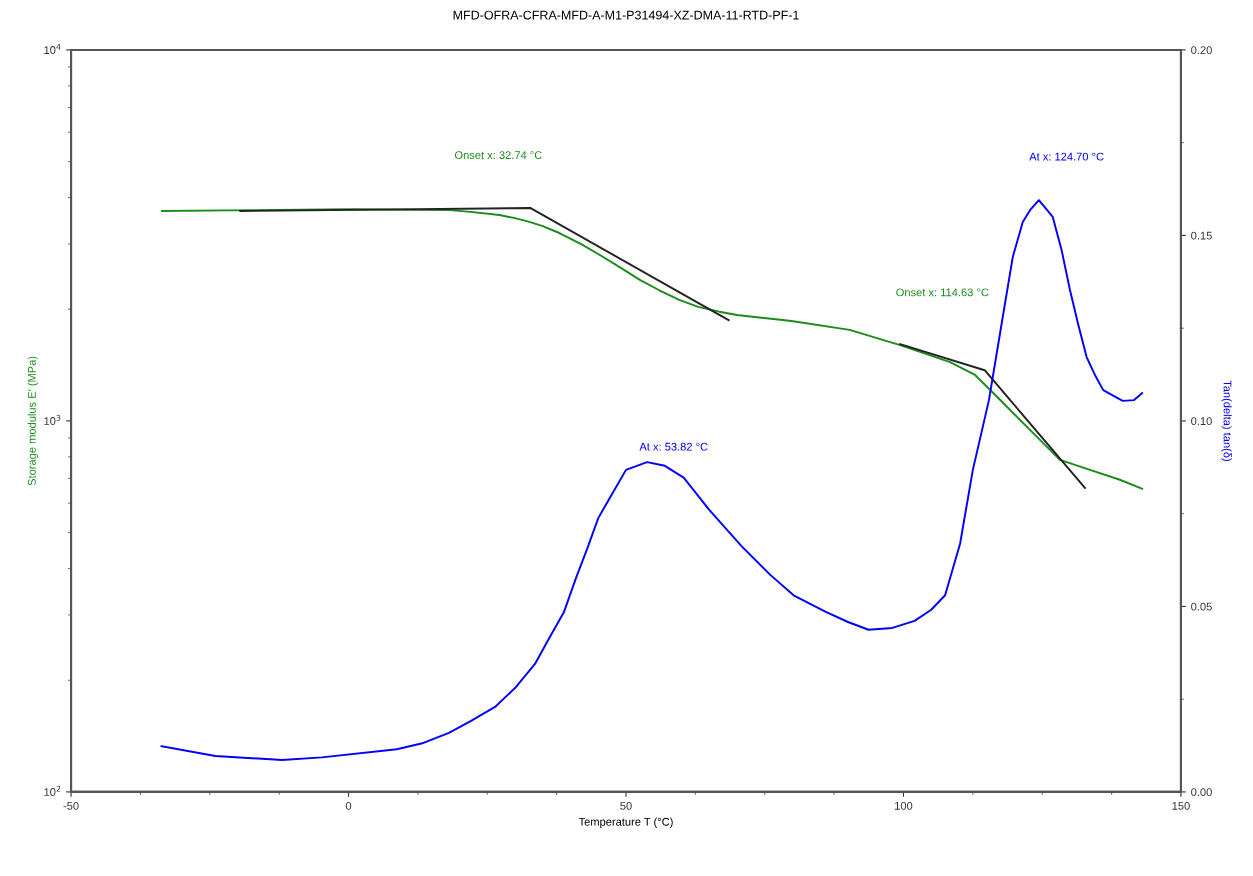 This screenshot has height=876, width=1253. I want to click on annotation: Onset x: 32.74 °C, so click(498, 155).